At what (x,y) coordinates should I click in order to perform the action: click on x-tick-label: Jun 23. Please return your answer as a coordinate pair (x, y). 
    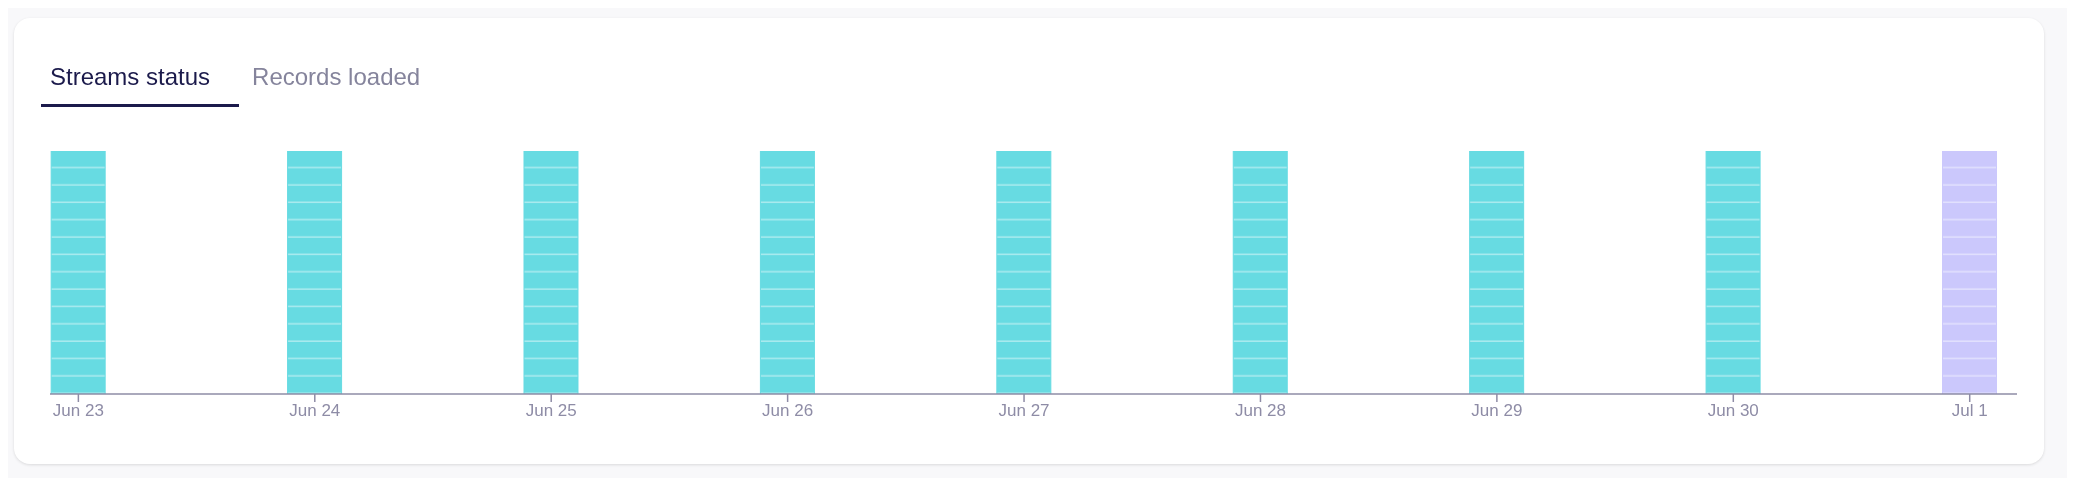
    Looking at the image, I should click on (78, 411).